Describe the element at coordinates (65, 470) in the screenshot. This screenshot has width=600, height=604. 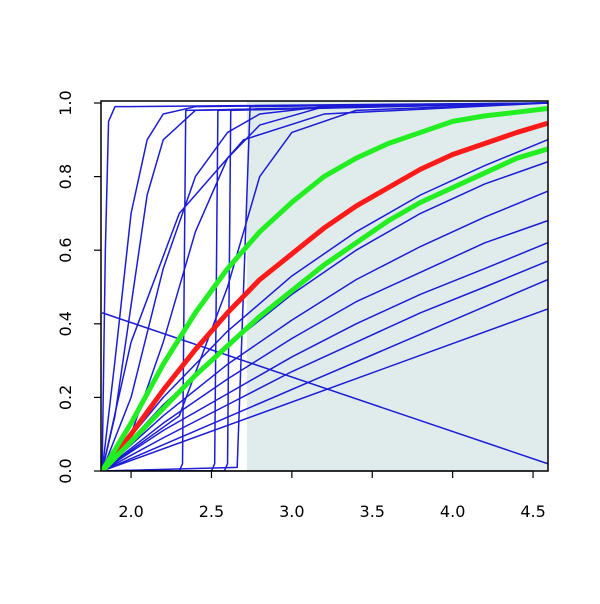
I see `y-tick-label: 0.0` at that location.